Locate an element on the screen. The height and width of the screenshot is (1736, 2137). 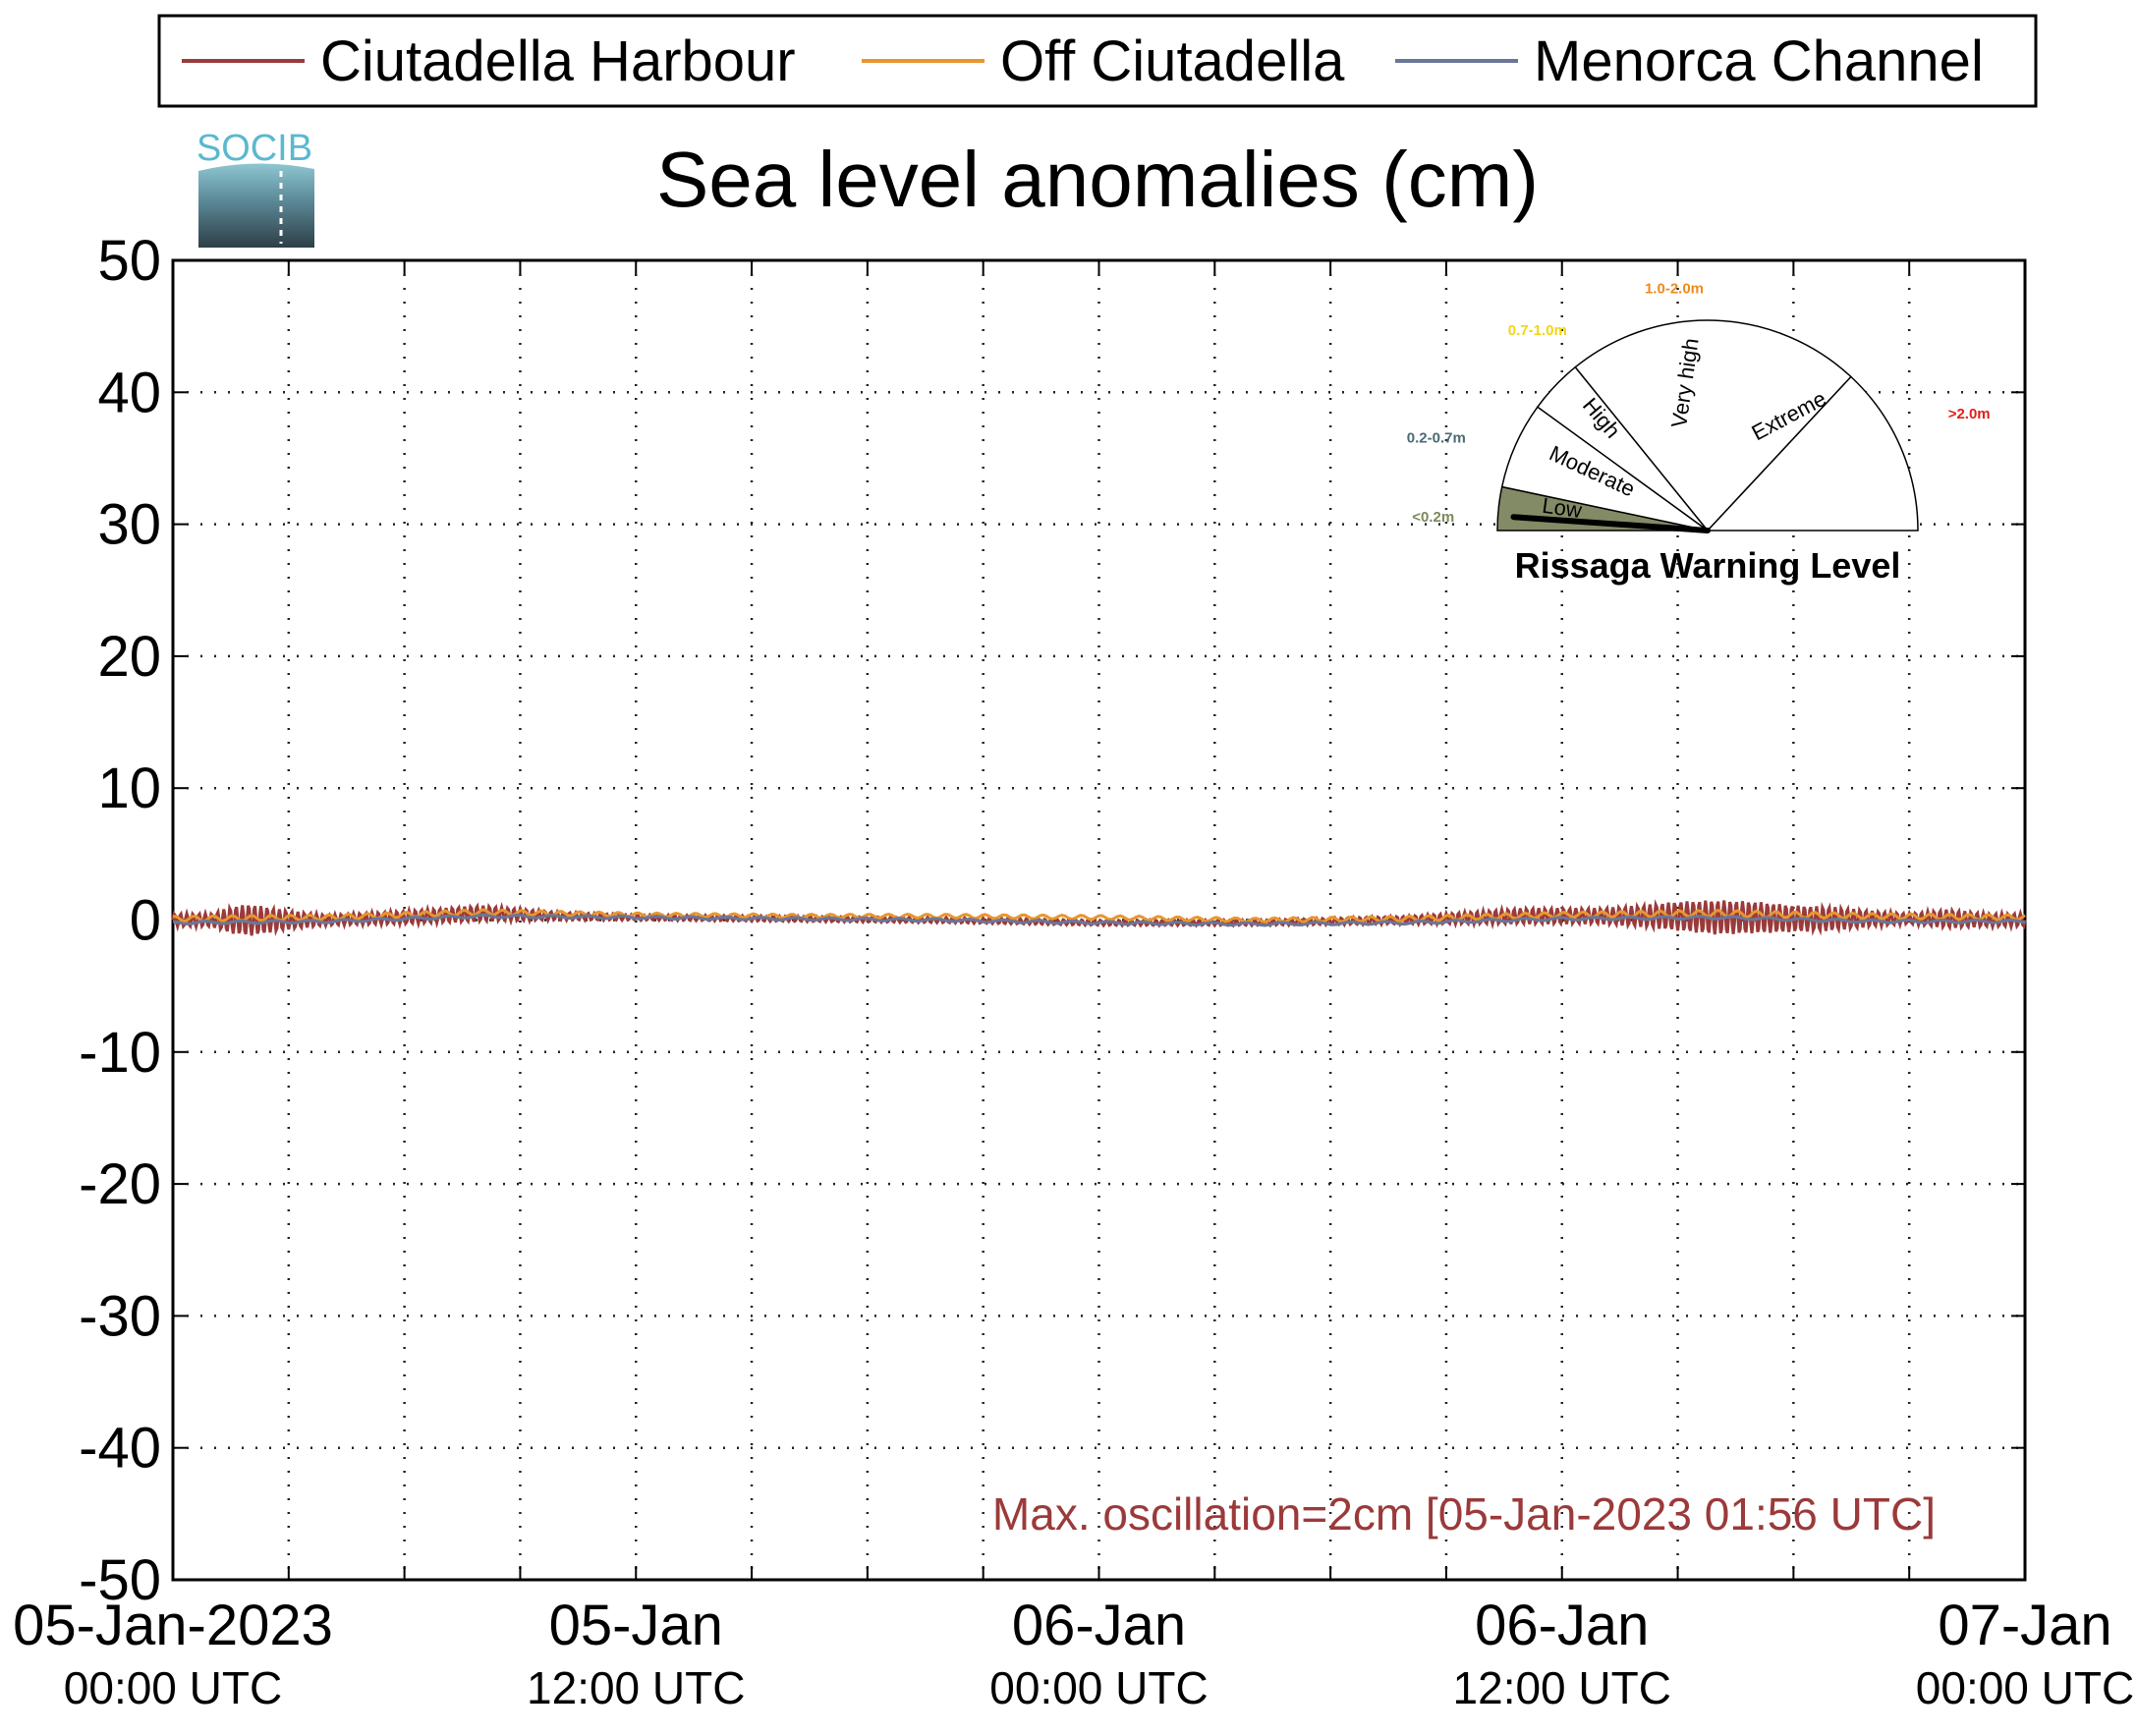
gauge-range-label: 1.0-2.0m is located at coordinates (1674, 288).